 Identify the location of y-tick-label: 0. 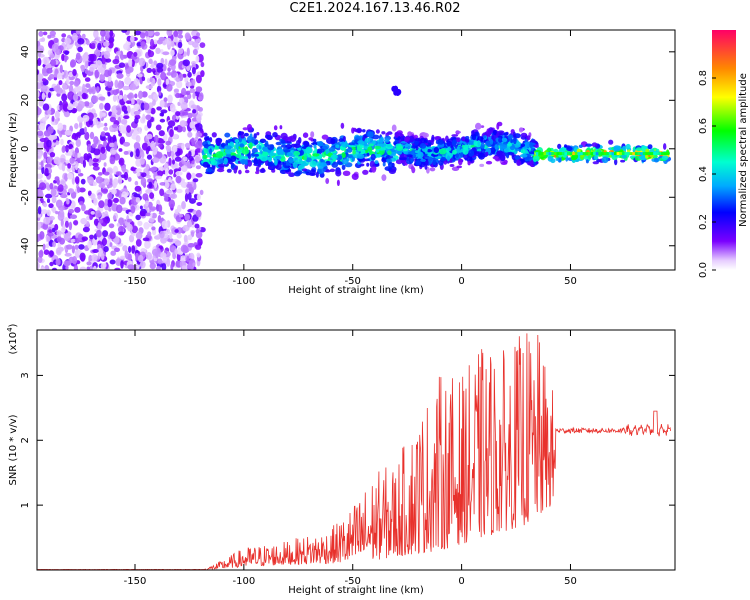
(25, 149).